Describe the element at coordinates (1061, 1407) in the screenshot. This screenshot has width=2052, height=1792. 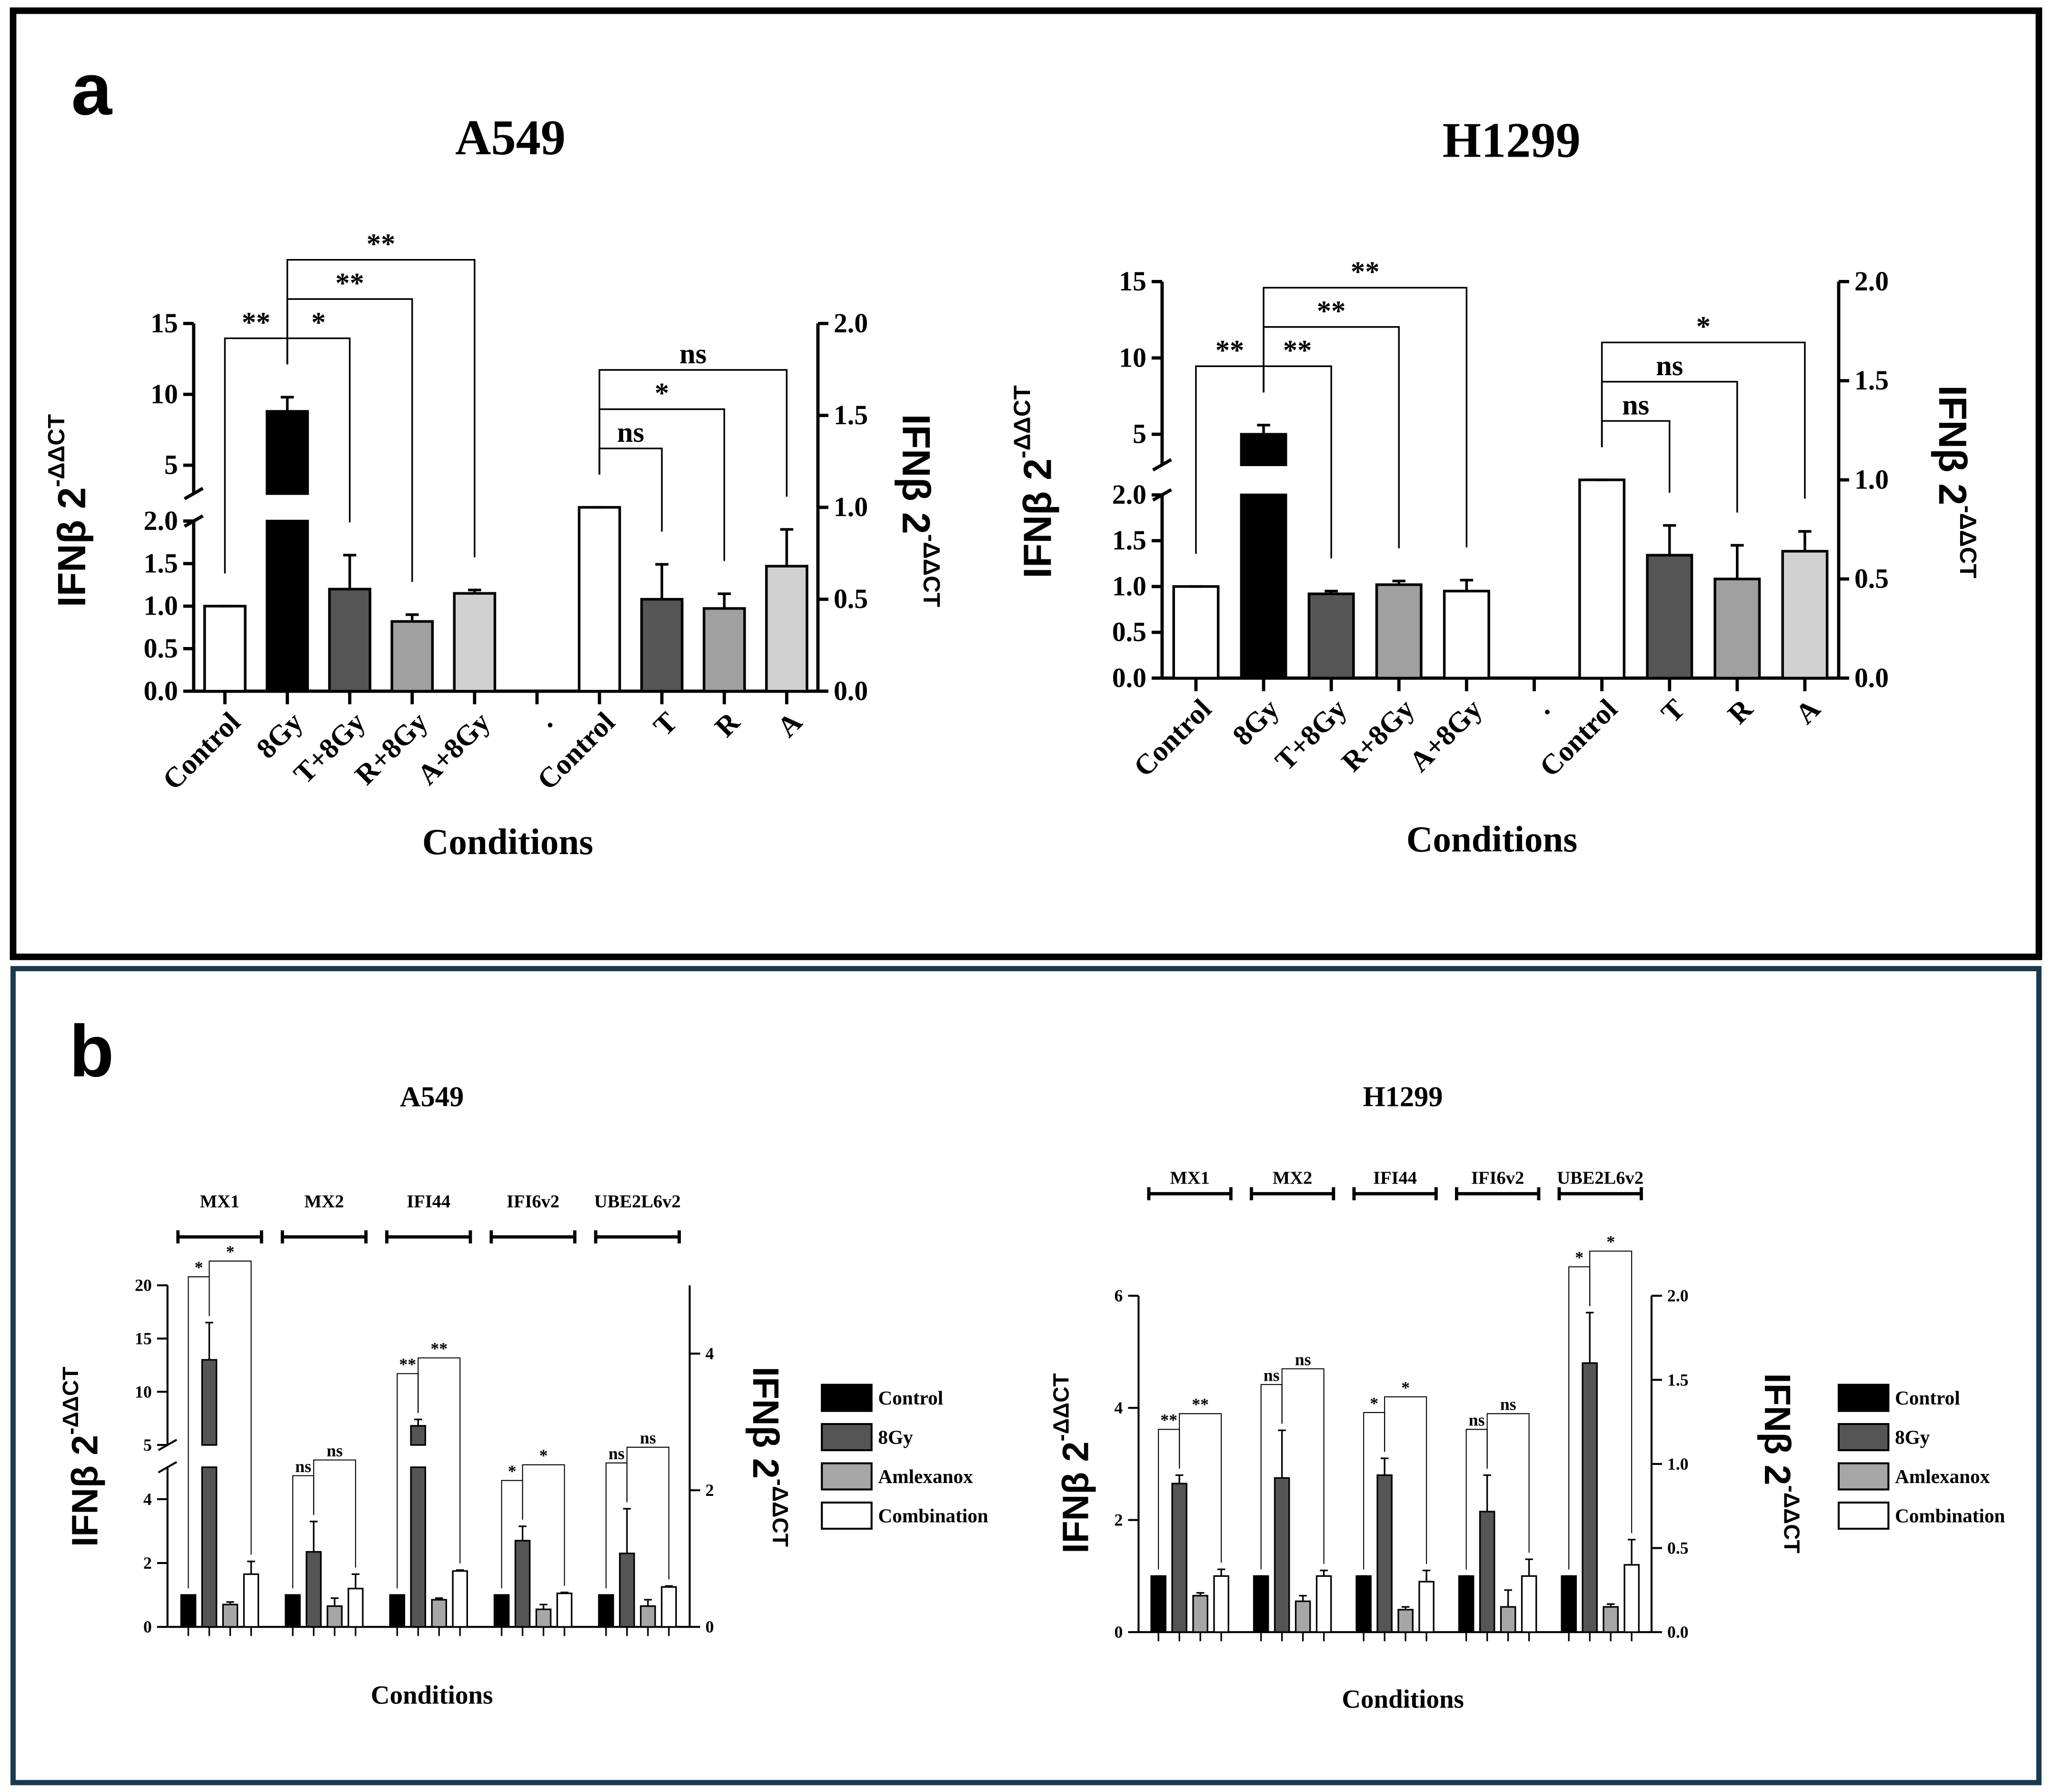
I see `y-axis-title-sup: -ΔΔCT` at that location.